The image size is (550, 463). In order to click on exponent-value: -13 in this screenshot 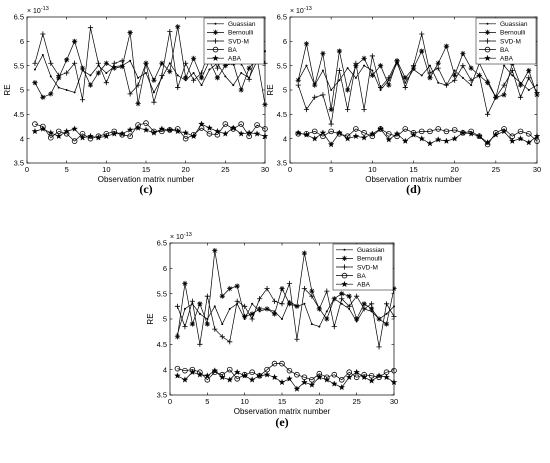, I will do `click(188, 235)`.